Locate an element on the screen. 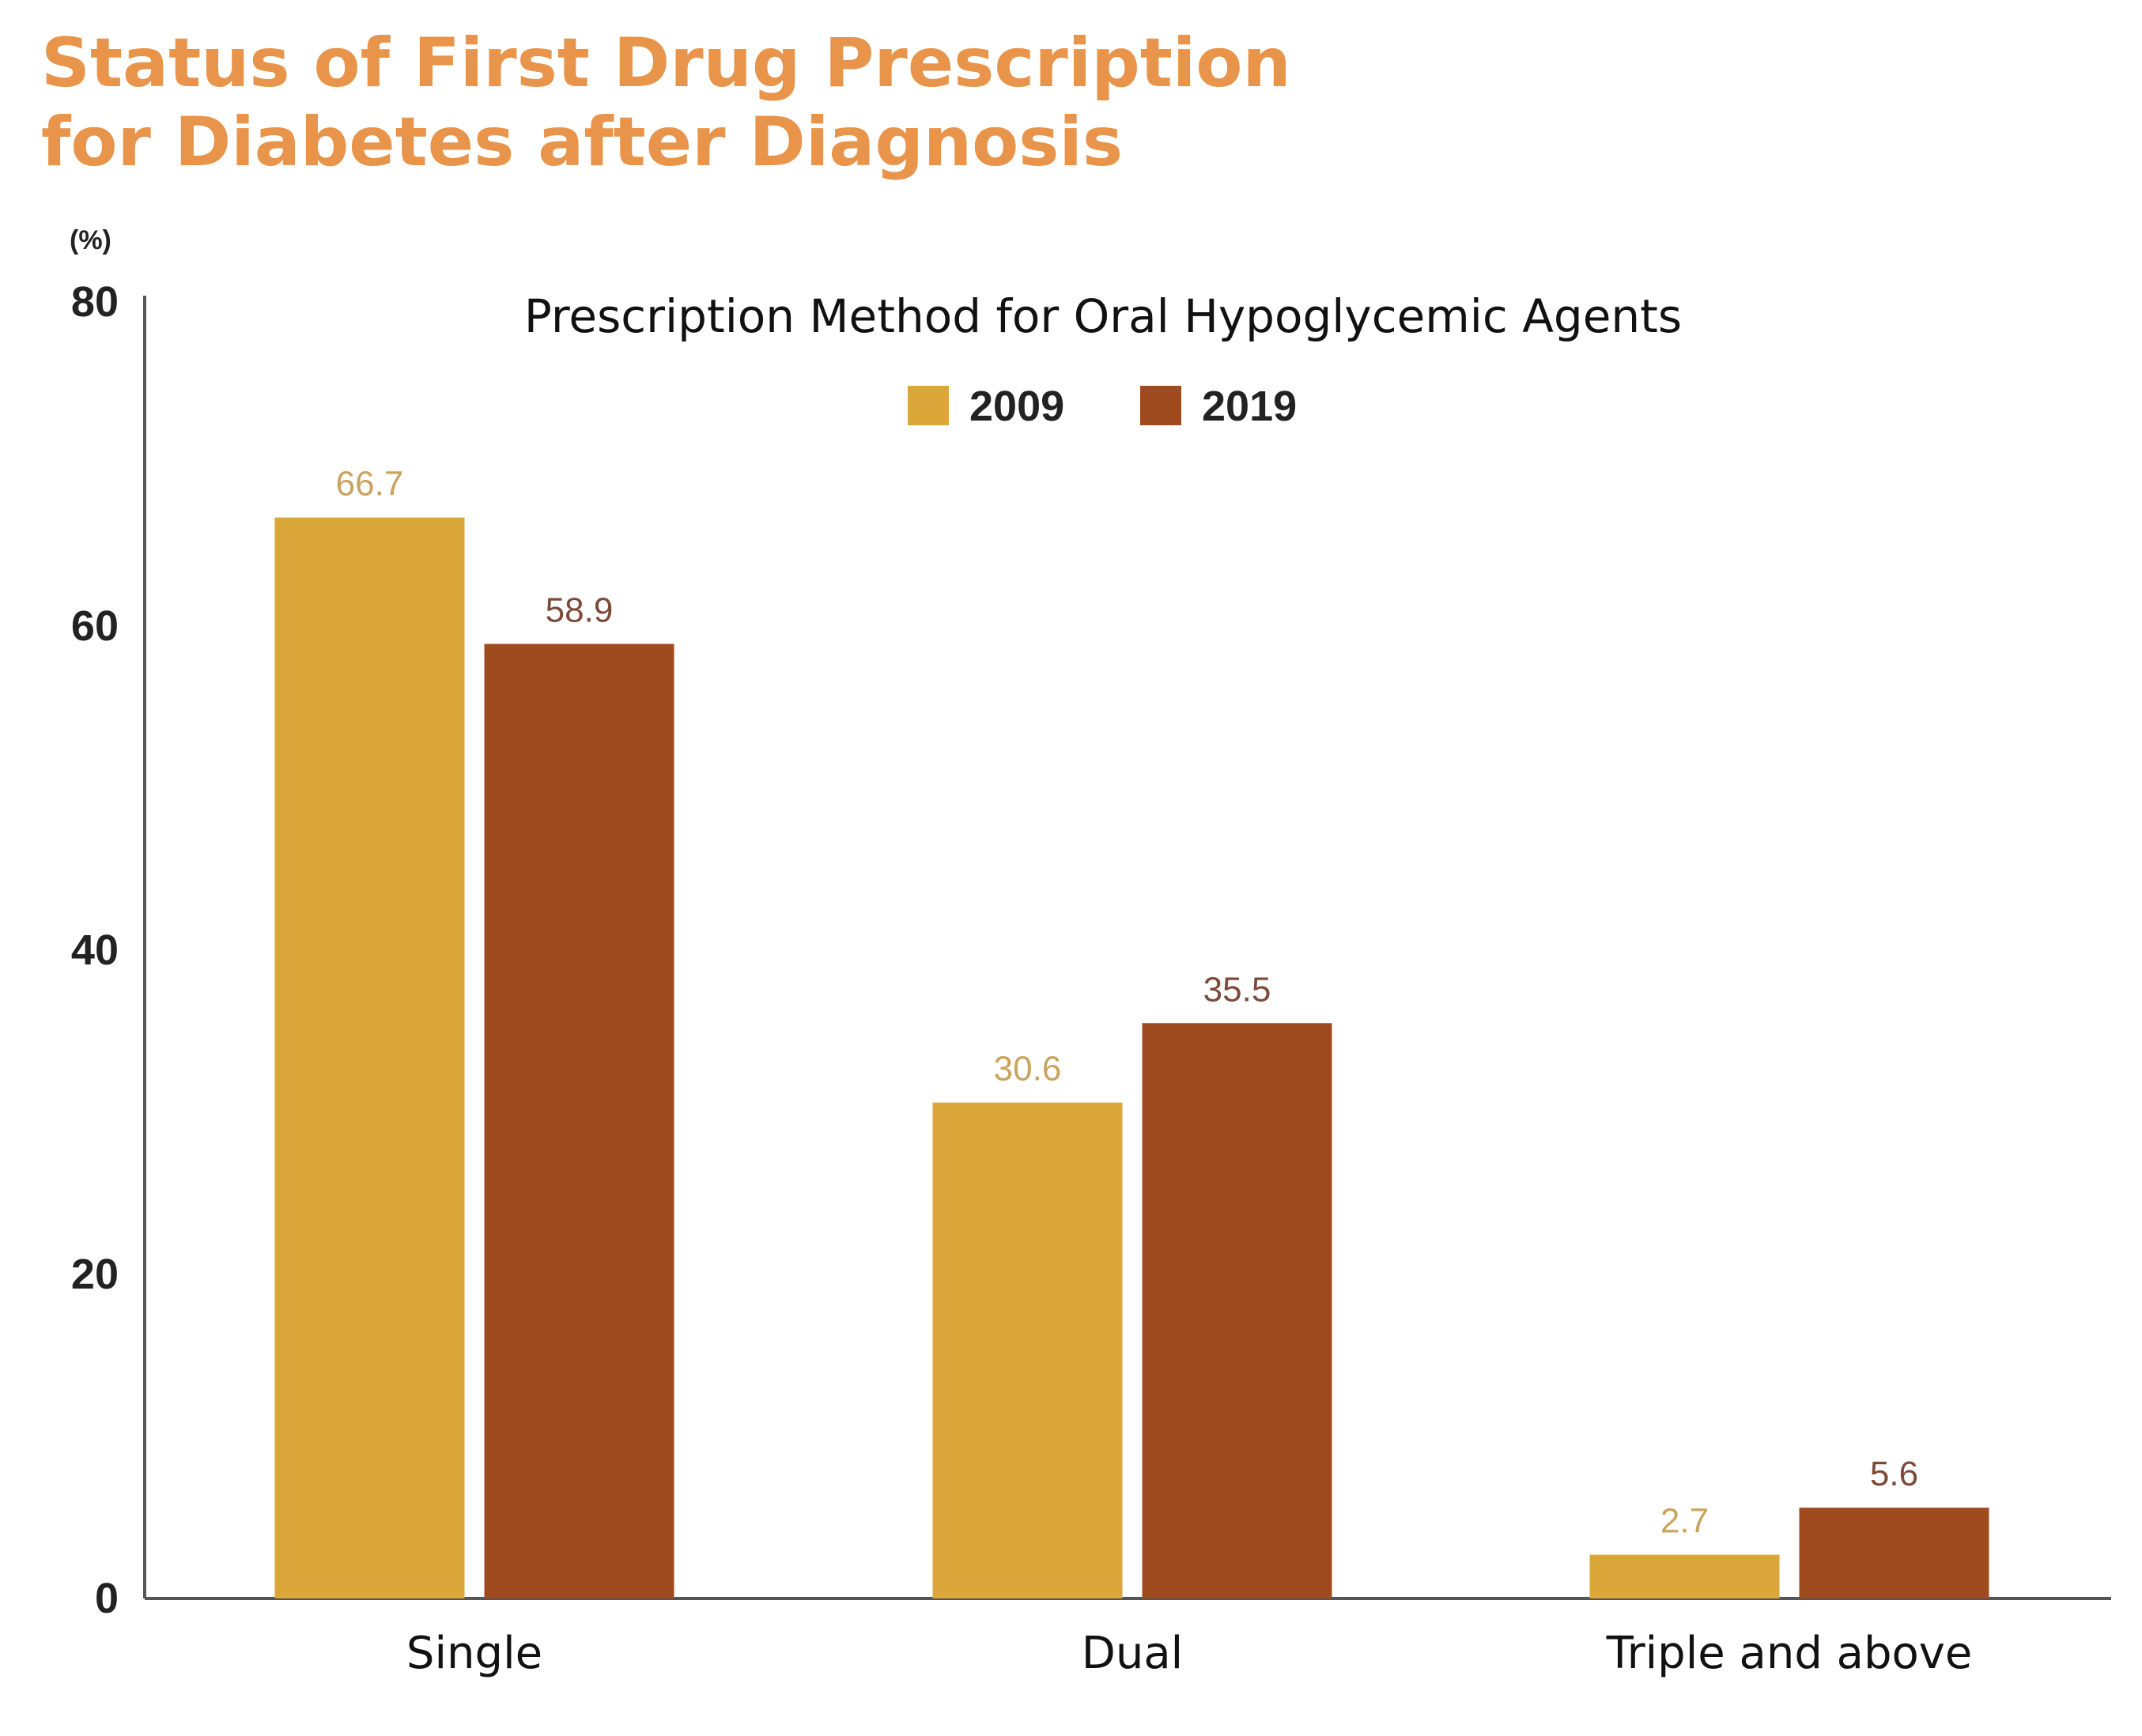 The height and width of the screenshot is (1736, 2142). y-tick-label: 0 is located at coordinates (107, 1598).